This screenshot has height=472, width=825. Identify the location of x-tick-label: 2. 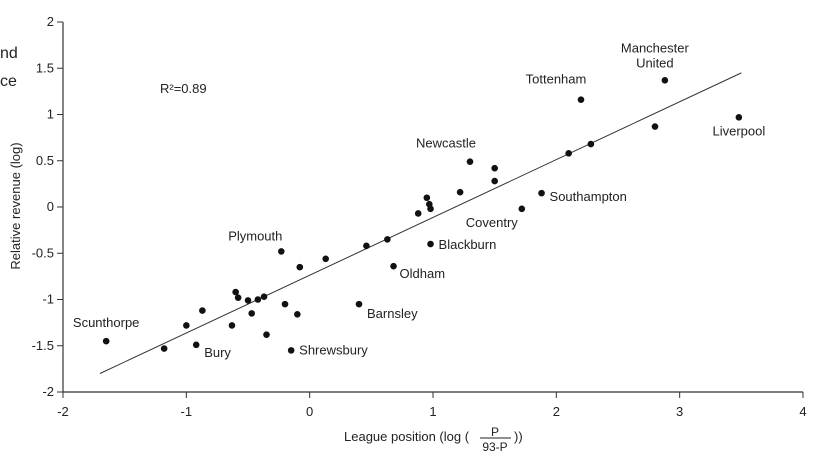
(556, 411).